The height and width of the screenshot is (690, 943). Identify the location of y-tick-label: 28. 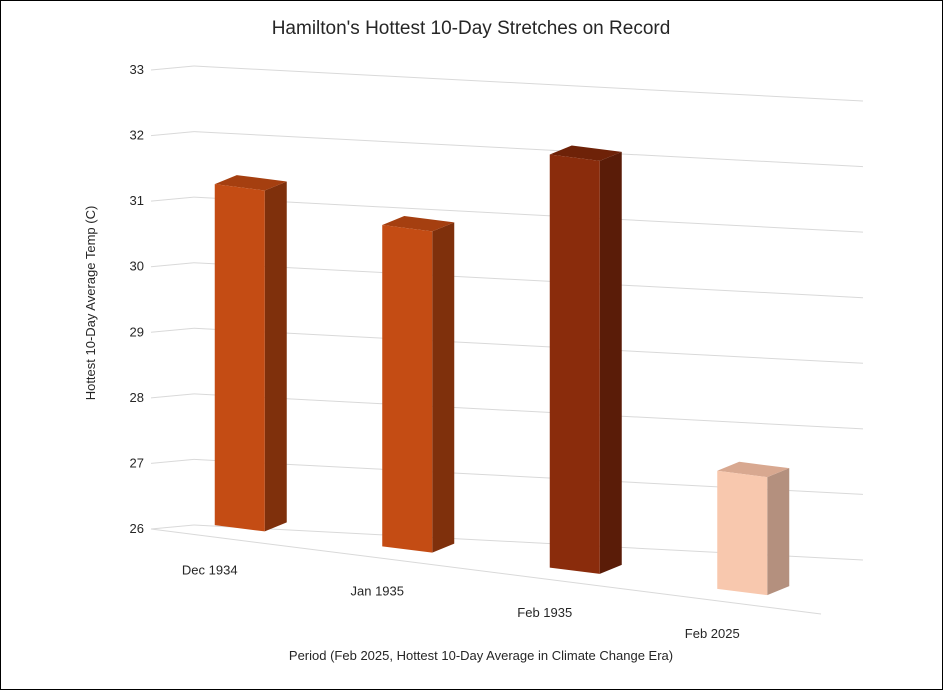
(137, 397).